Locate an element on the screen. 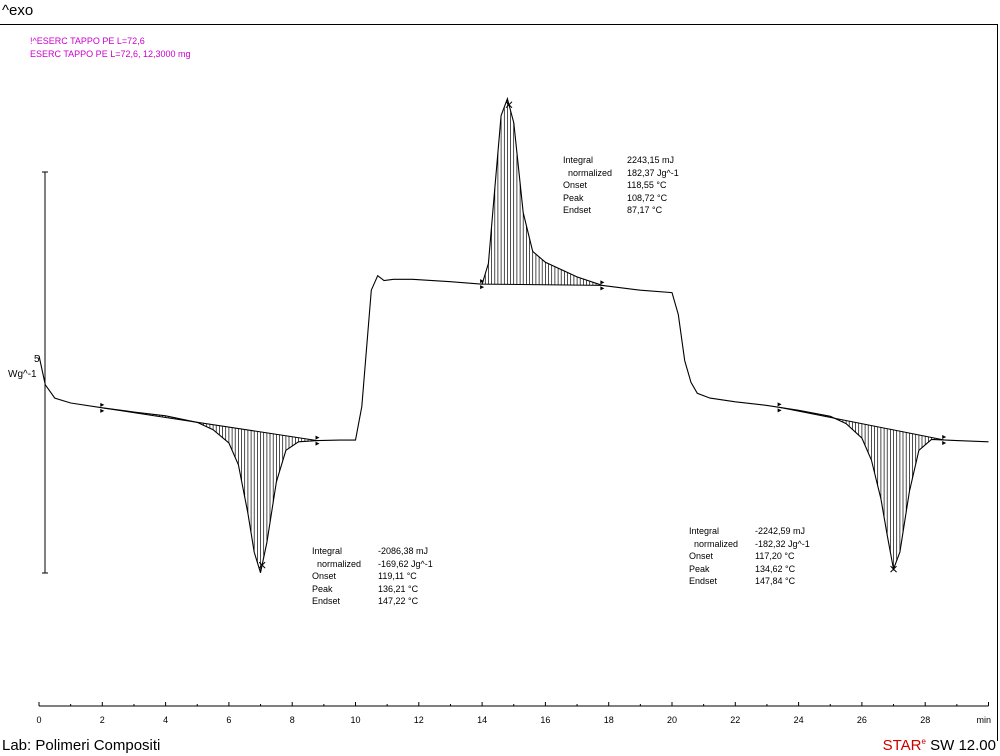 Image resolution: width=1000 pixels, height=756 pixels. x-tick-label: 0 is located at coordinates (38, 720).